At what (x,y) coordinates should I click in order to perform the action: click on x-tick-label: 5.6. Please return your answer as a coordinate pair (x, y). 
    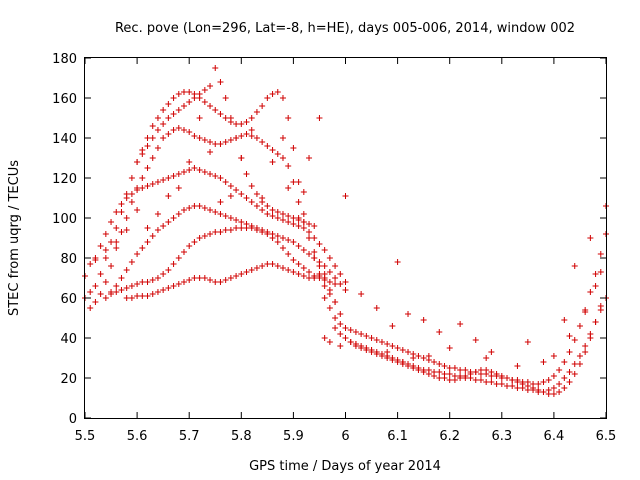
    Looking at the image, I should click on (137, 436).